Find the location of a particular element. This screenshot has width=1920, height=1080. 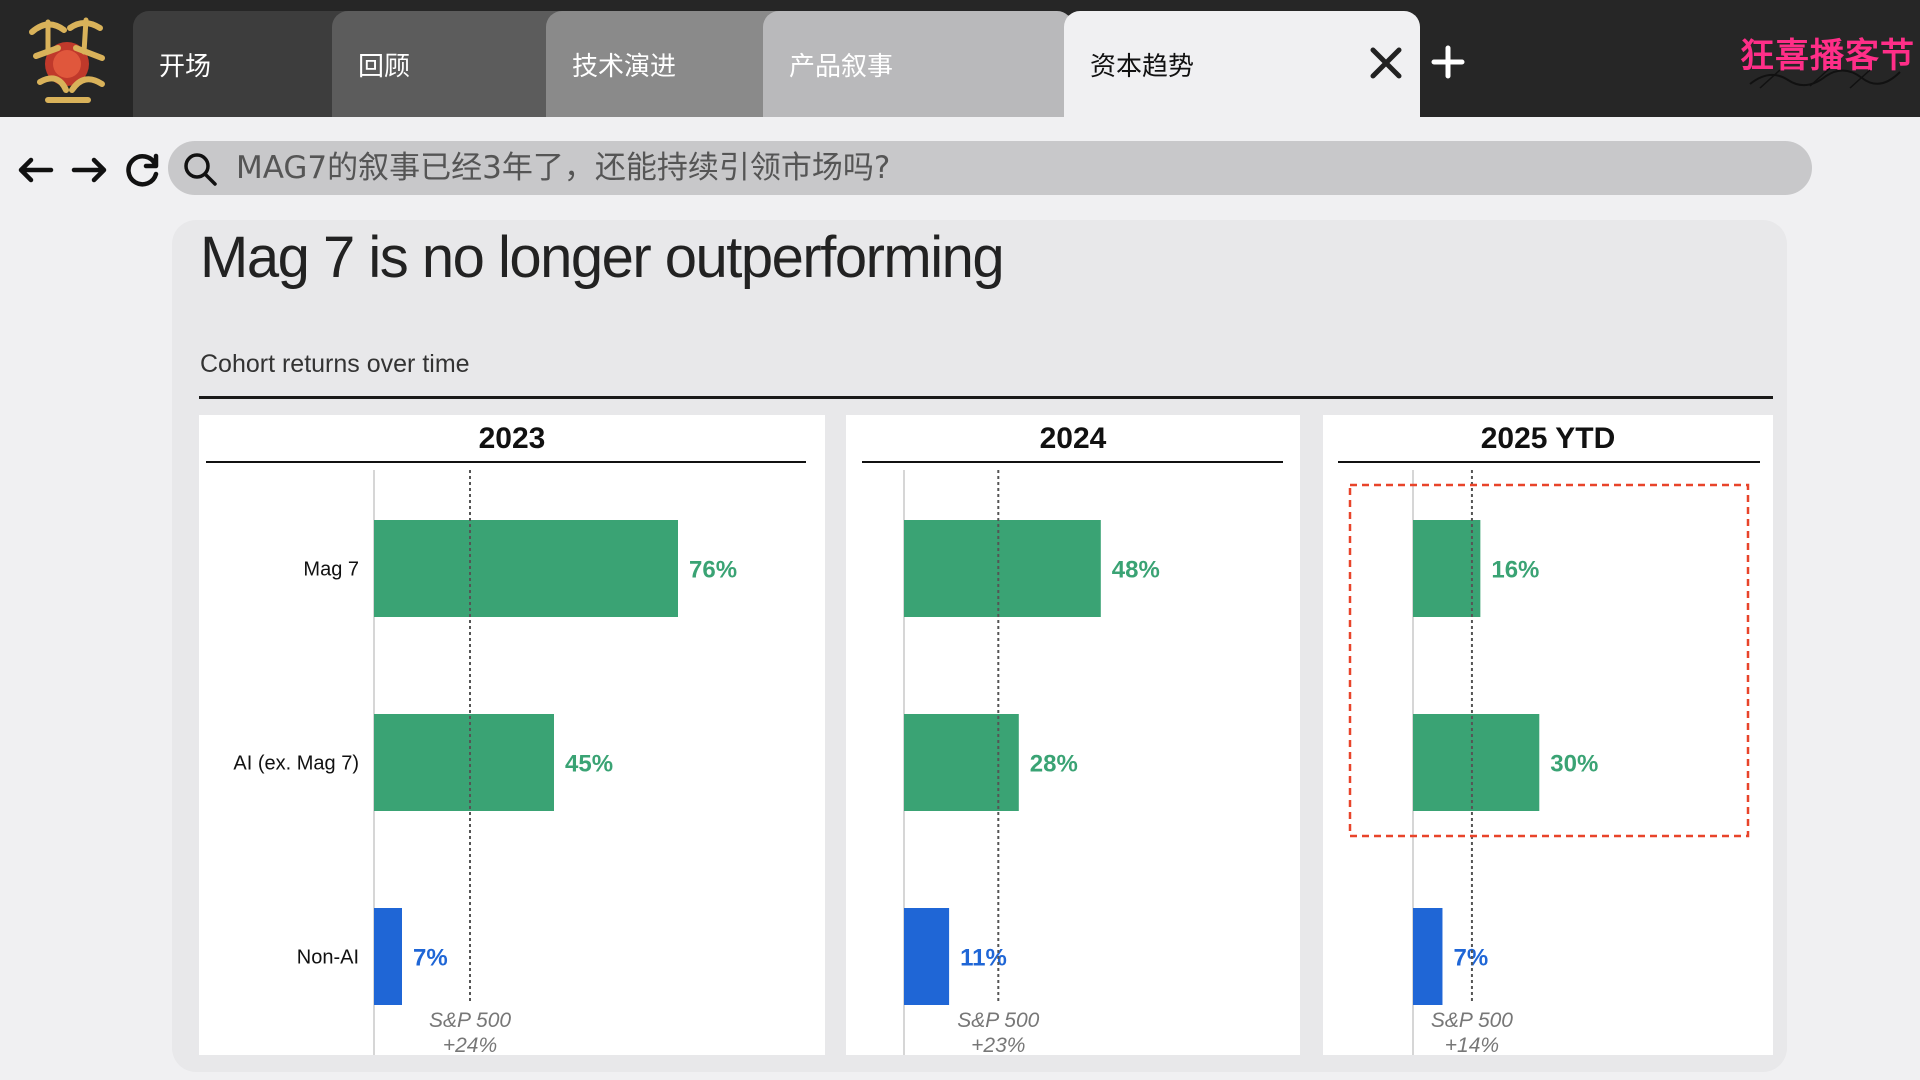

tab-label: 产品叙事 is located at coordinates (841, 66).